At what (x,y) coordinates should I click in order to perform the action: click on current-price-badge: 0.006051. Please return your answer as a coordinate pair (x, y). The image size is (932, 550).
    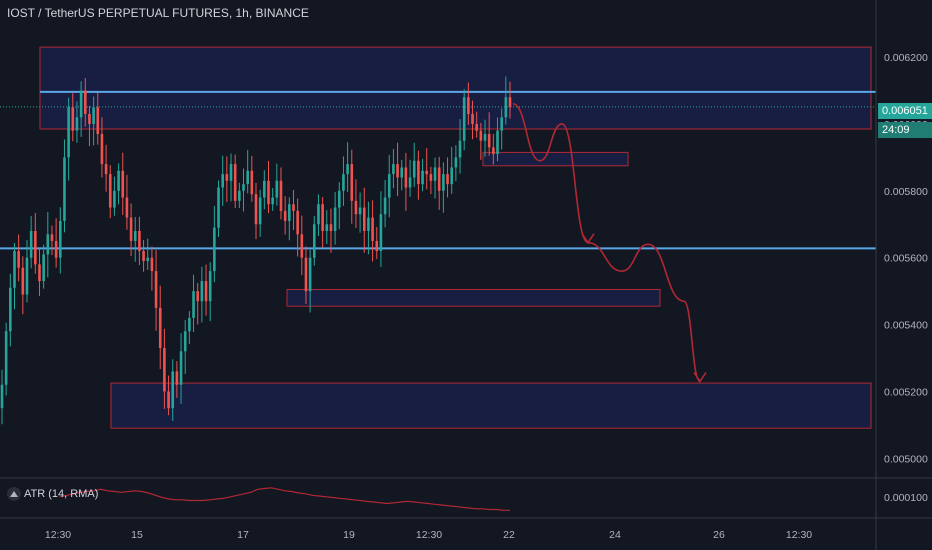
    Looking at the image, I should click on (905, 111).